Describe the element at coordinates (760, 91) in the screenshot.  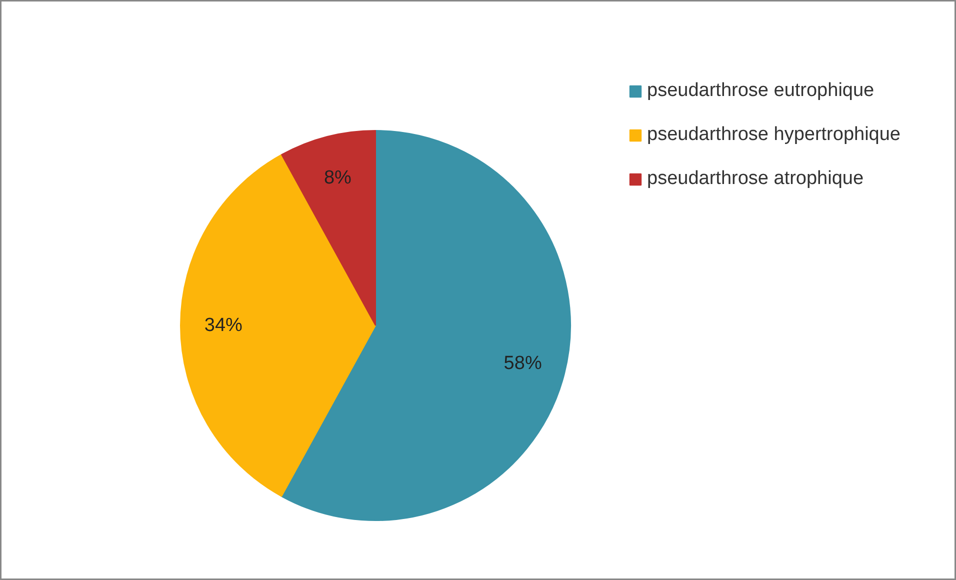
I see `legend-label: pseudarthrose eutrophique` at that location.